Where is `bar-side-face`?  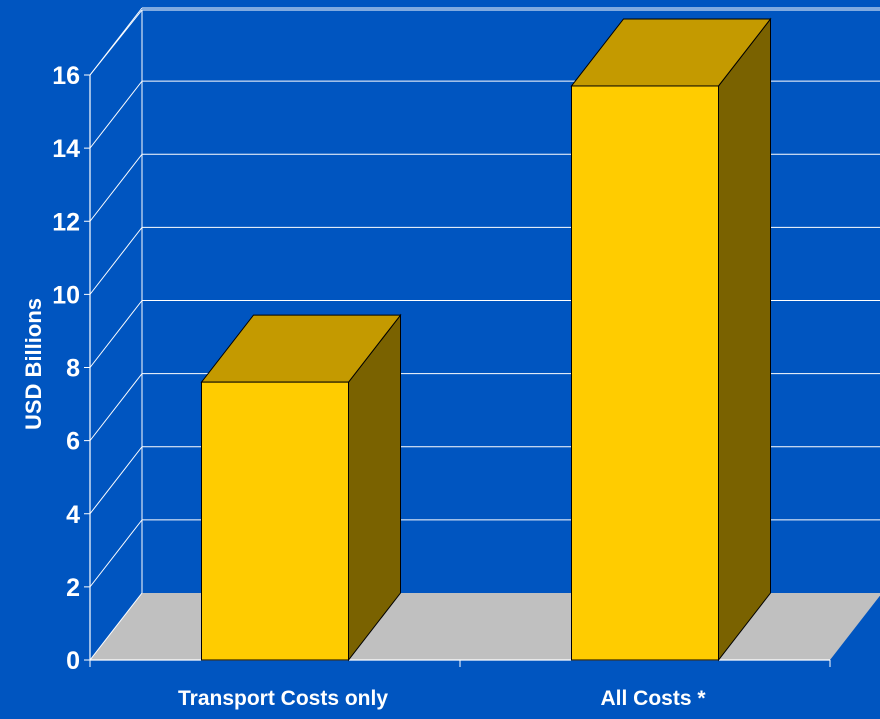
bar-side-face is located at coordinates (744, 339).